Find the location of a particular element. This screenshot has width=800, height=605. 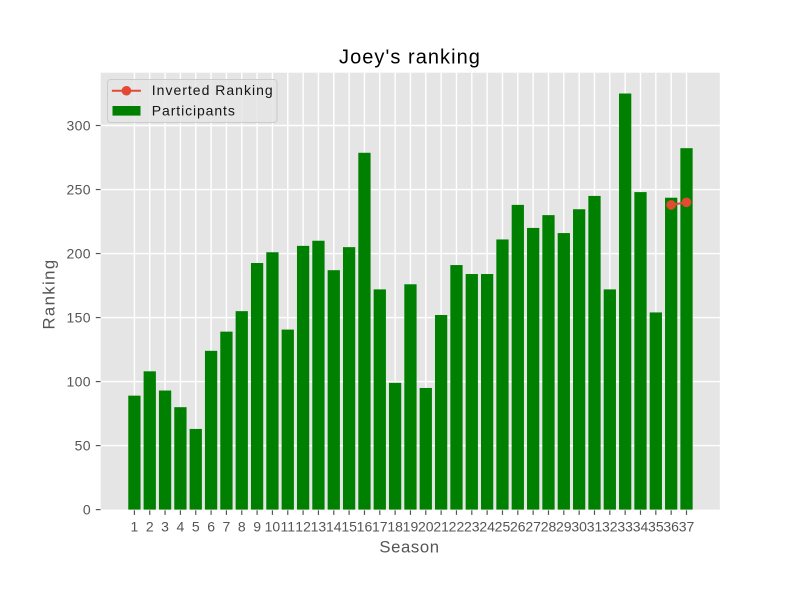

svg-text: 50 is located at coordinates (83, 446).